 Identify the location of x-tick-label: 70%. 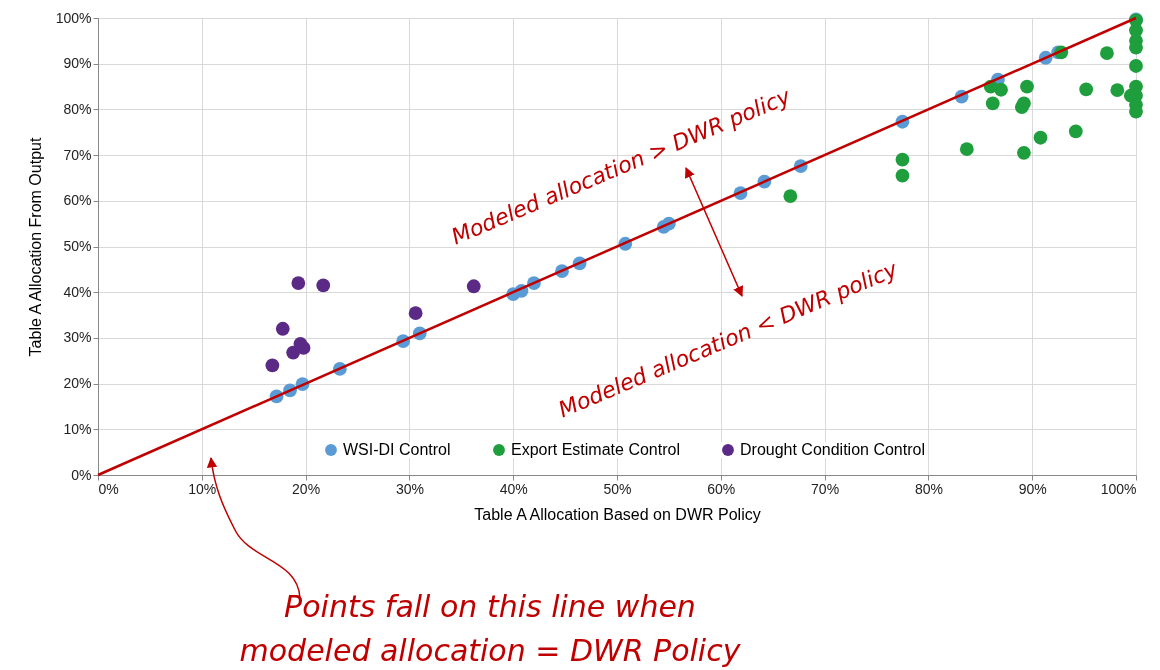
(825, 488).